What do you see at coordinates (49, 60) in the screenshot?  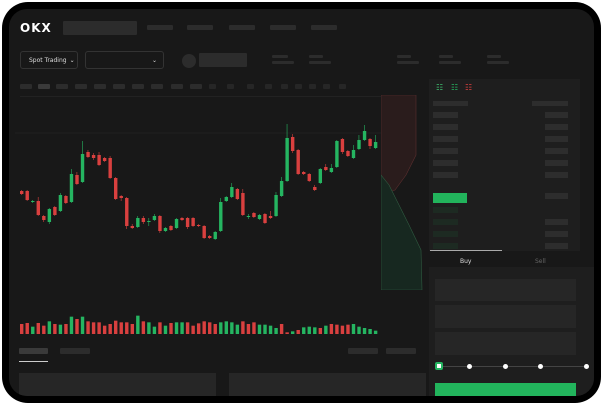 I see `market-selector: Spot Trading ⌄` at bounding box center [49, 60].